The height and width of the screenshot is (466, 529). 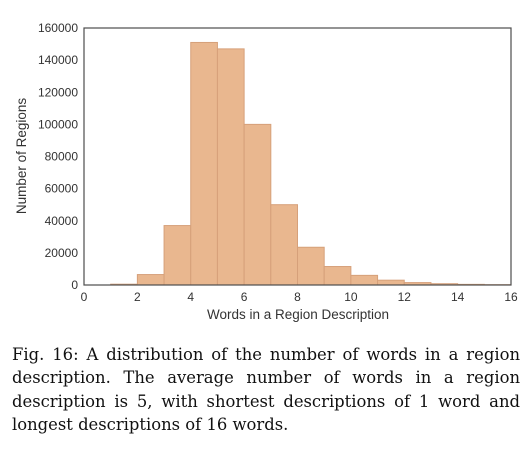 What do you see at coordinates (58, 124) in the screenshot?
I see `y-tick-label: 100000` at bounding box center [58, 124].